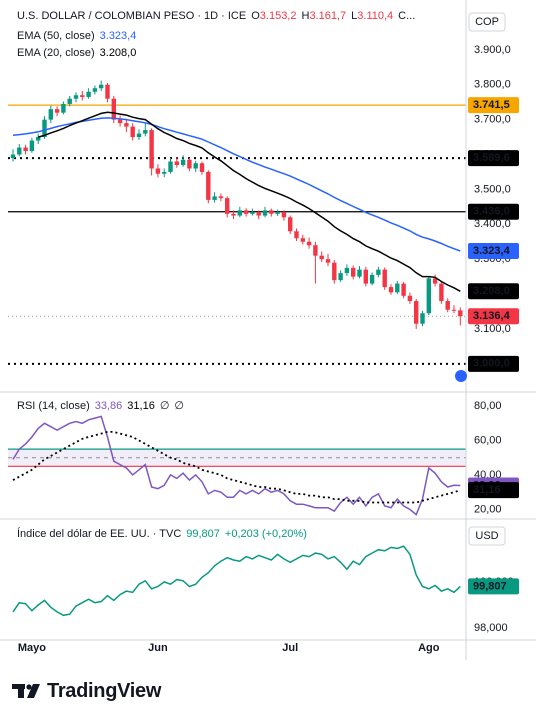 Image resolution: width=536 pixels, height=709 pixels. I want to click on y-tick-label: 98,000, so click(491, 628).